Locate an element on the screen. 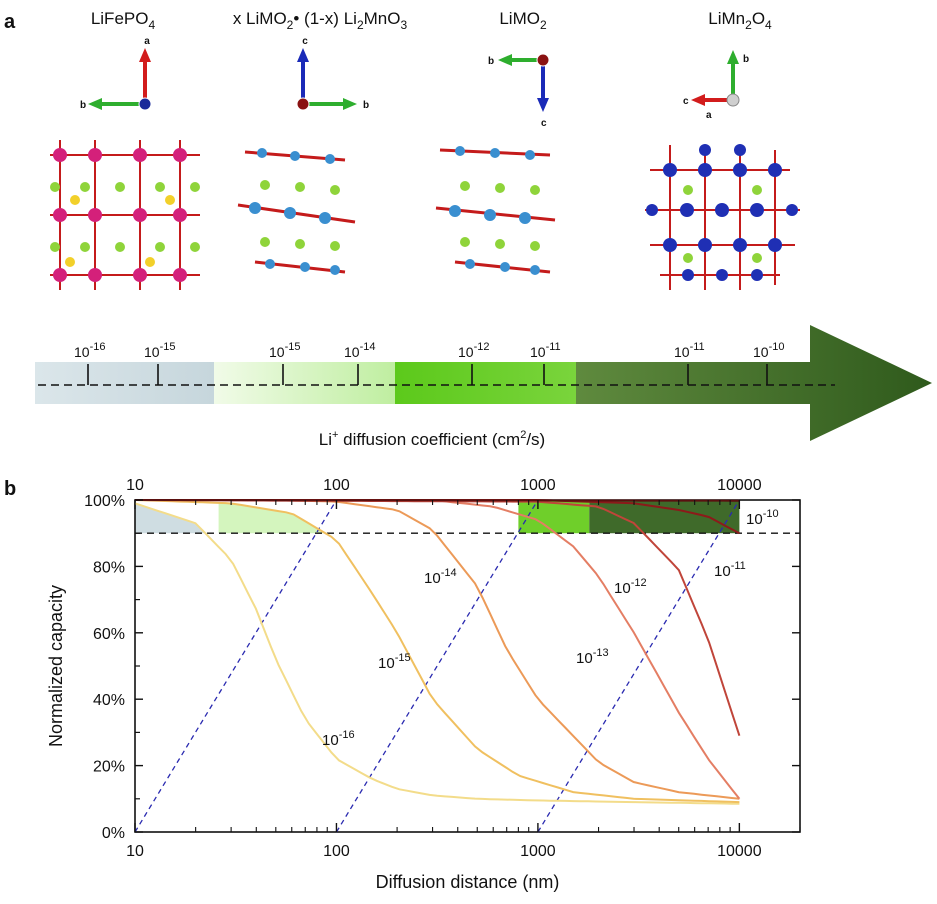 The image size is (937, 904). scale-tick-label: 10-12 is located at coordinates (473, 350).